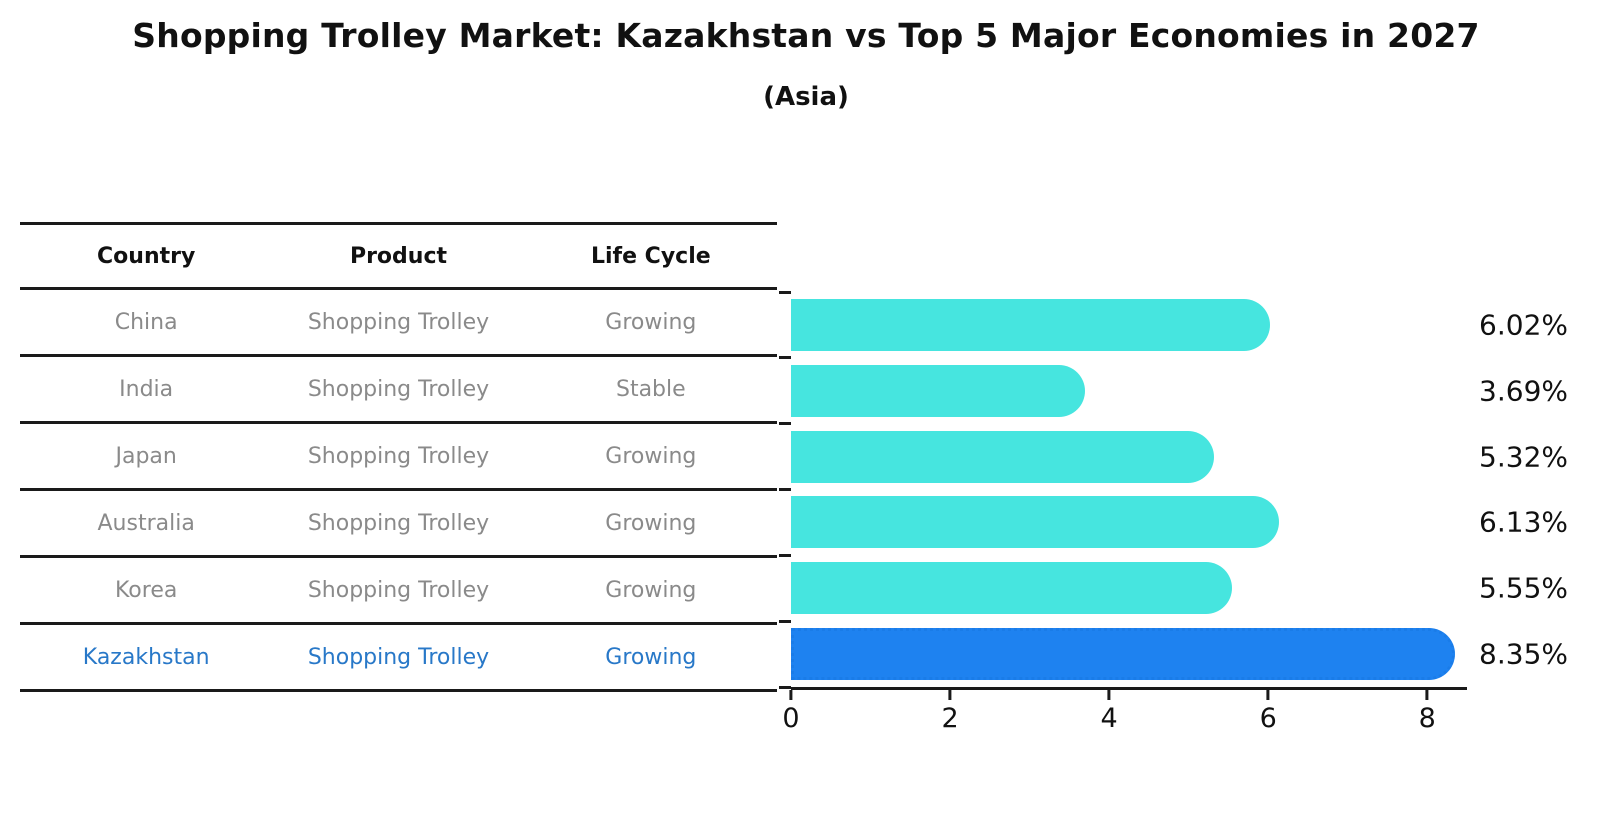  What do you see at coordinates (950, 718) in the screenshot?
I see `x-tick-label: 2` at bounding box center [950, 718].